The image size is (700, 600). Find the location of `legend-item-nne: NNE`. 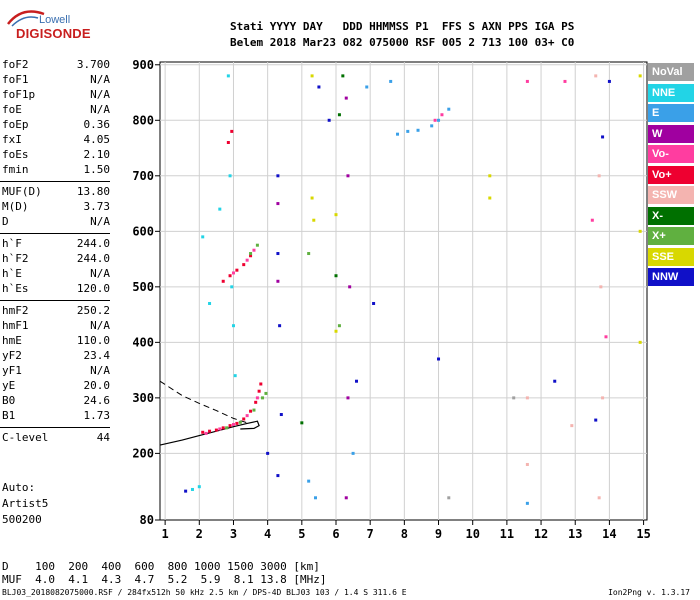

legend-item-nne: NNE is located at coordinates (671, 92).